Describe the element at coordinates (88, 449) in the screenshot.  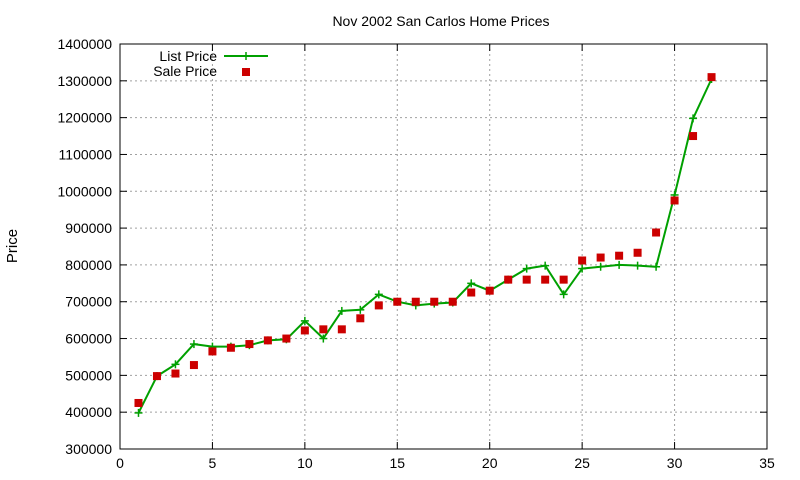
I see `y-tick-label: 300000` at that location.